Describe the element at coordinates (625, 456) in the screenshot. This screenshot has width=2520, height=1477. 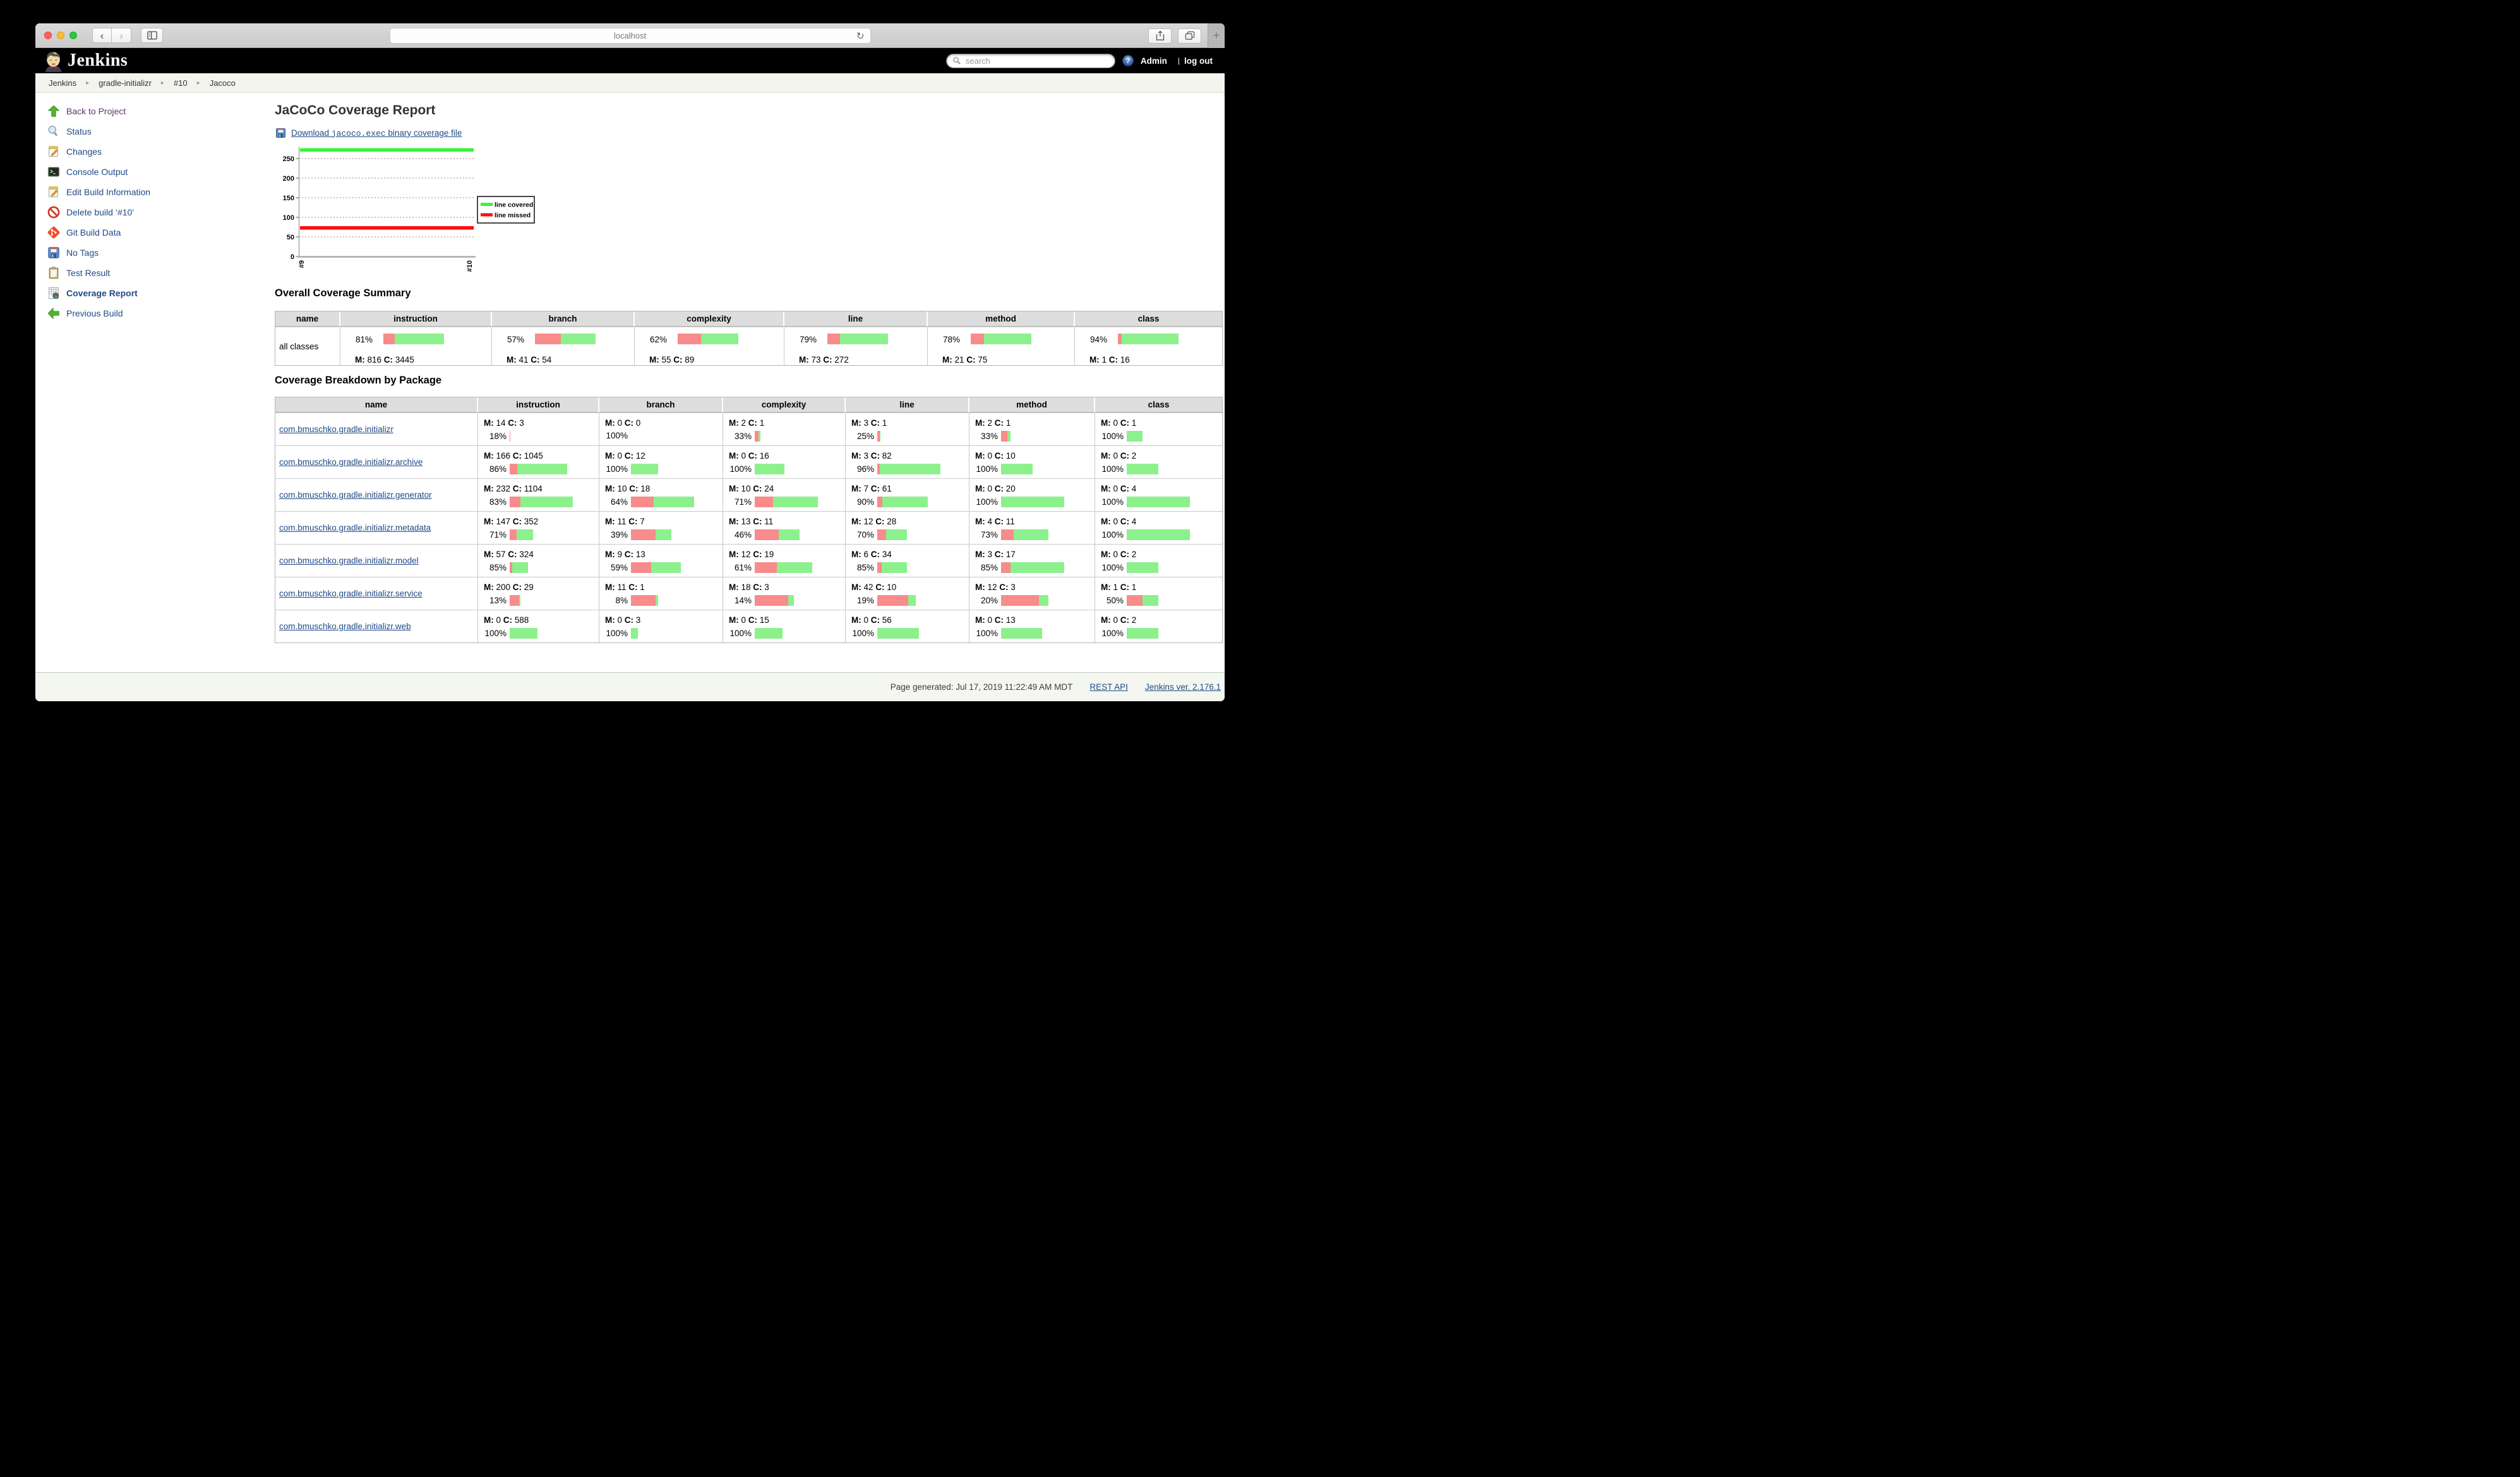
I see `missed-covered-values: M: 0 C: 12` at that location.